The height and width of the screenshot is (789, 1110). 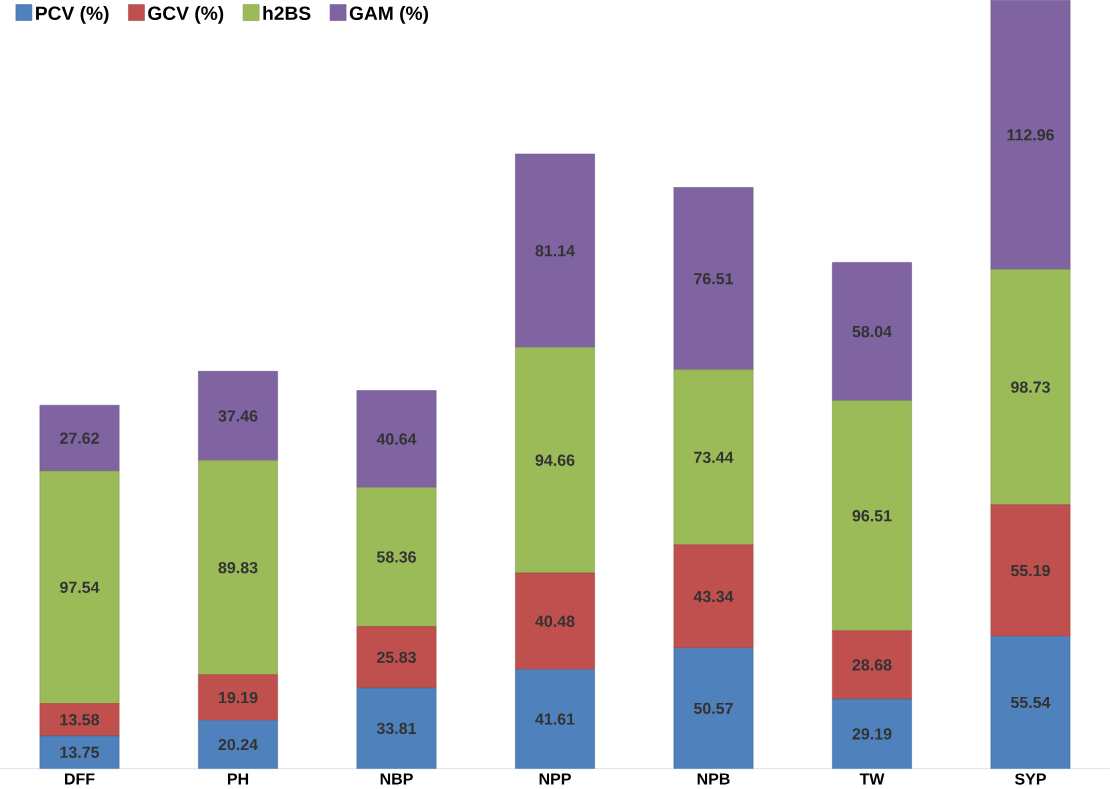 What do you see at coordinates (1030, 779) in the screenshot?
I see `x-tick-label: SYP` at bounding box center [1030, 779].